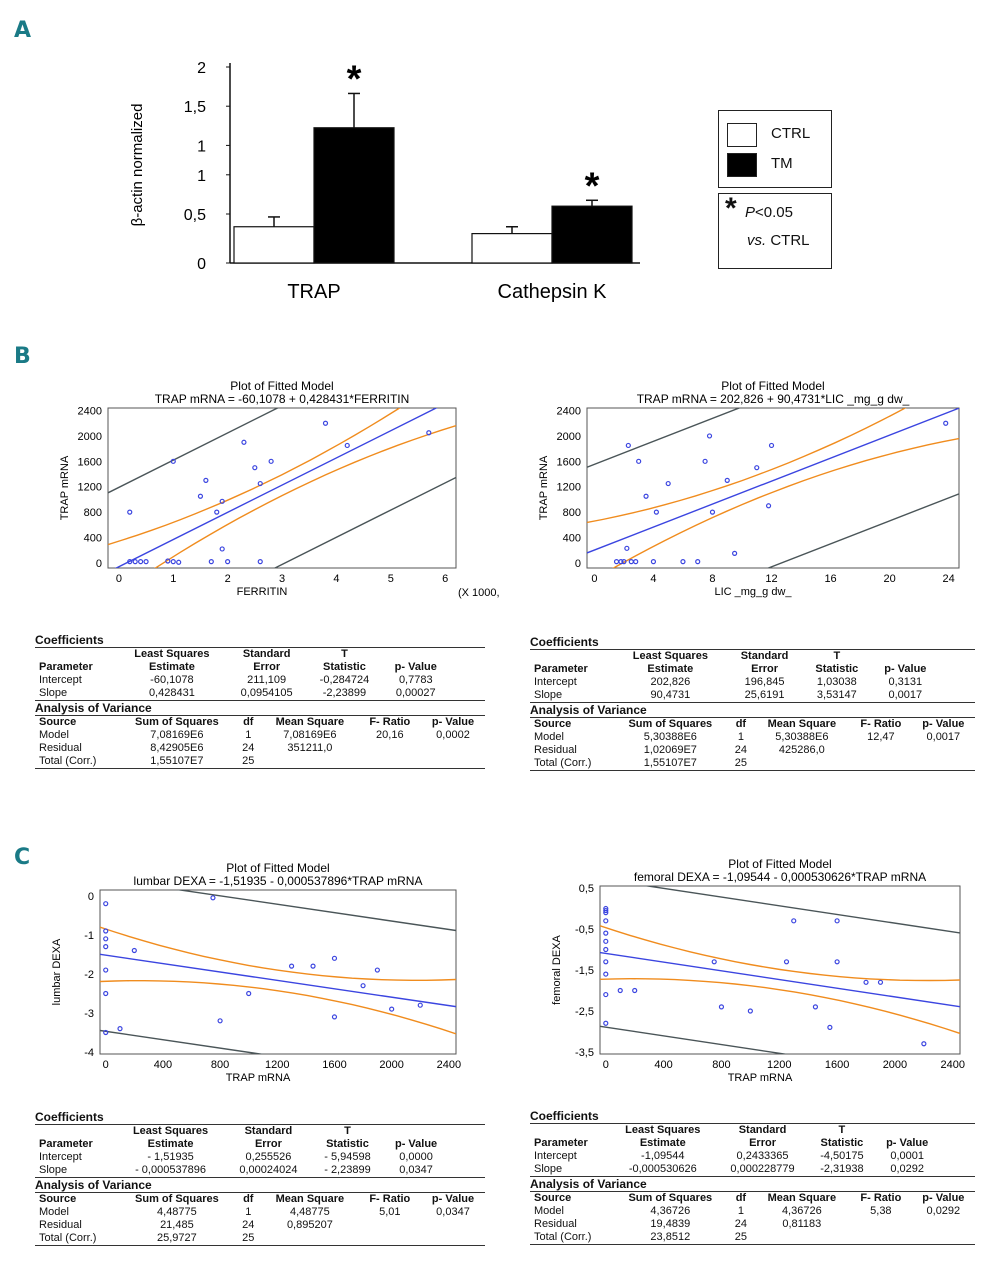 This screenshot has height=1280, width=985. Describe the element at coordinates (548, 1169) in the screenshot. I see `cell: Slope` at that location.